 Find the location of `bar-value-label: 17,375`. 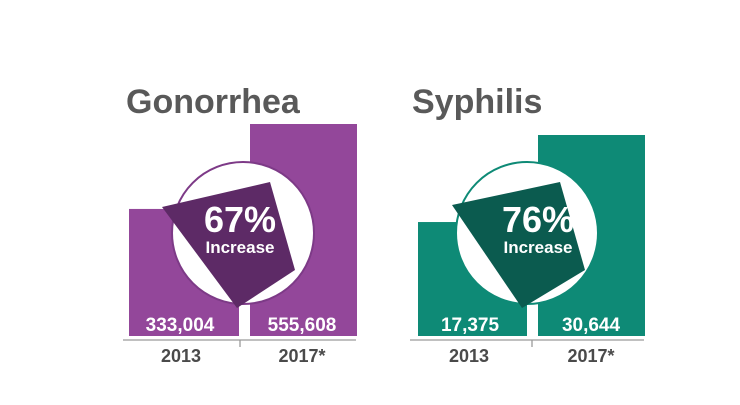

bar-value-label: 17,375 is located at coordinates (470, 325).